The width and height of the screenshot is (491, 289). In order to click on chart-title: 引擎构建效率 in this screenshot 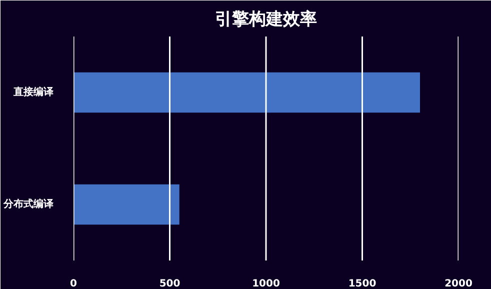, I will do `click(266, 20)`.